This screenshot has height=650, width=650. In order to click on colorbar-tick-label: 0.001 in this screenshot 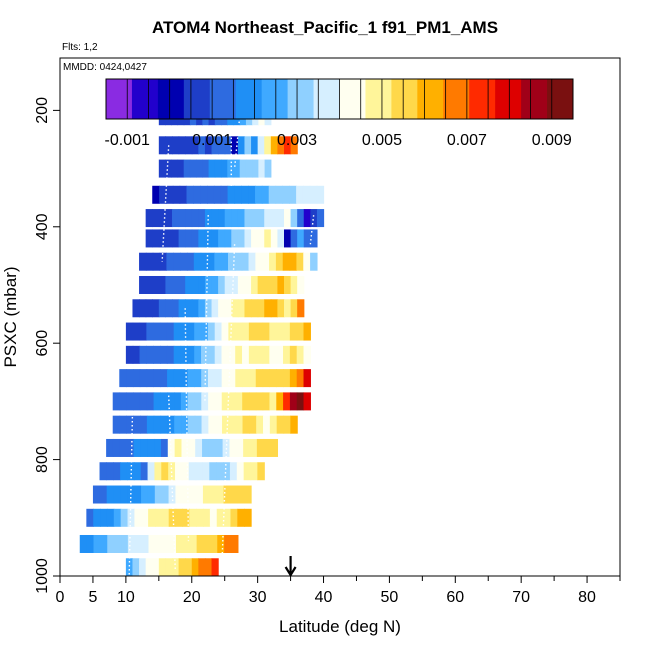, I will do `click(212, 140)`.